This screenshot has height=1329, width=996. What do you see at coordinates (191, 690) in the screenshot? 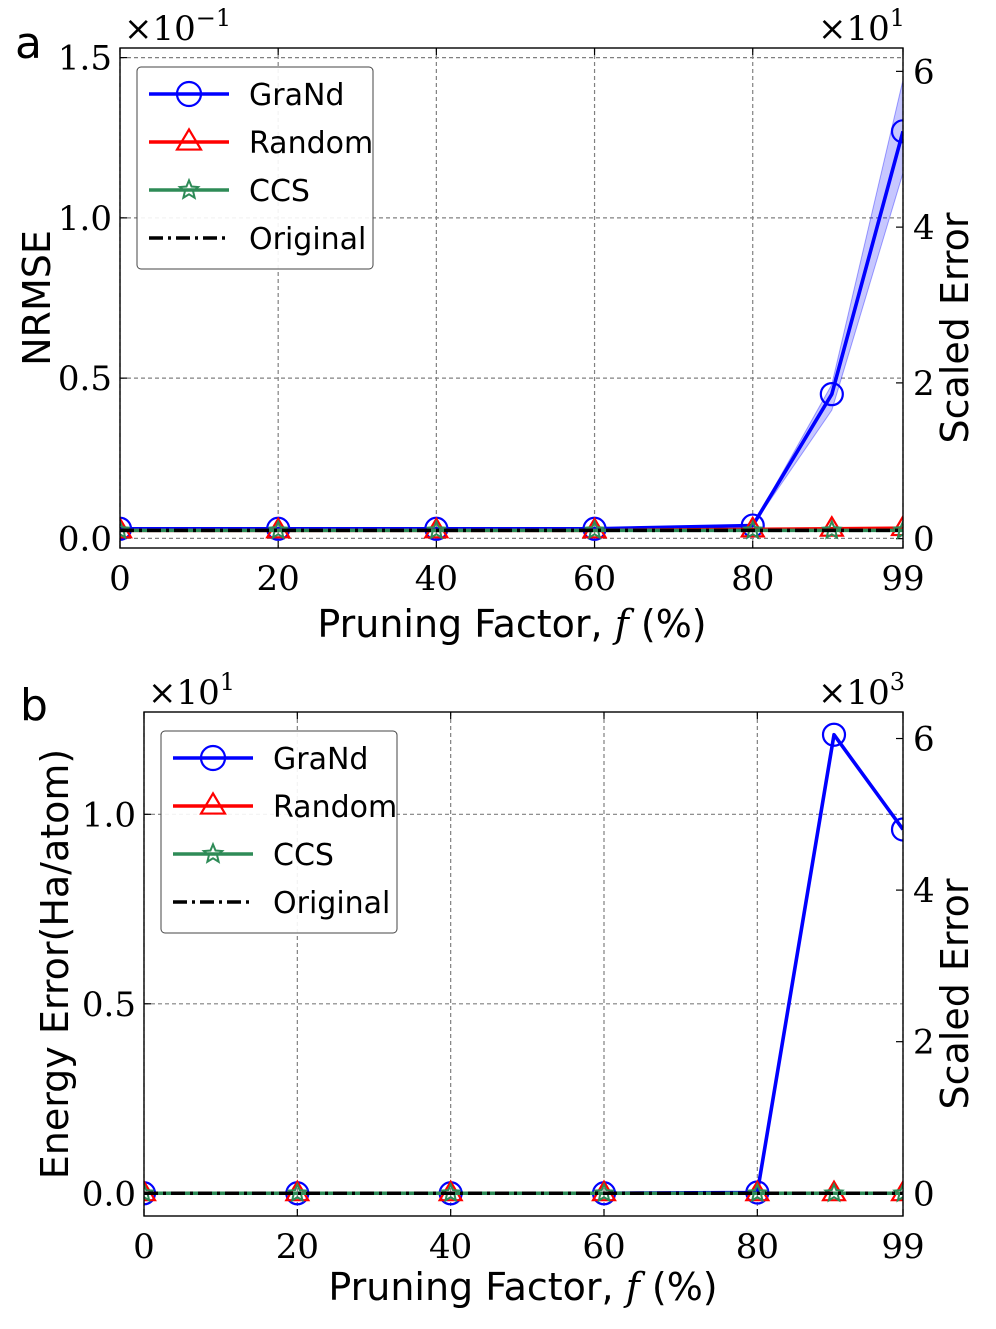
I see `y-left-multiplier: ×10¹` at bounding box center [191, 690].